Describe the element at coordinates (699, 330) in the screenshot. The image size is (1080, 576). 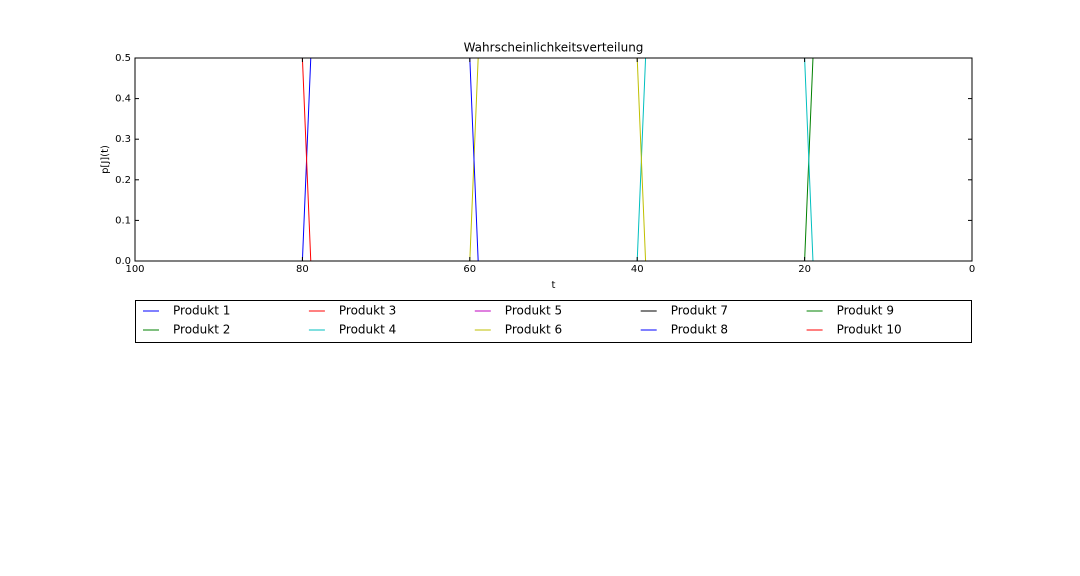
I see `legend-label: Produkt 8` at that location.